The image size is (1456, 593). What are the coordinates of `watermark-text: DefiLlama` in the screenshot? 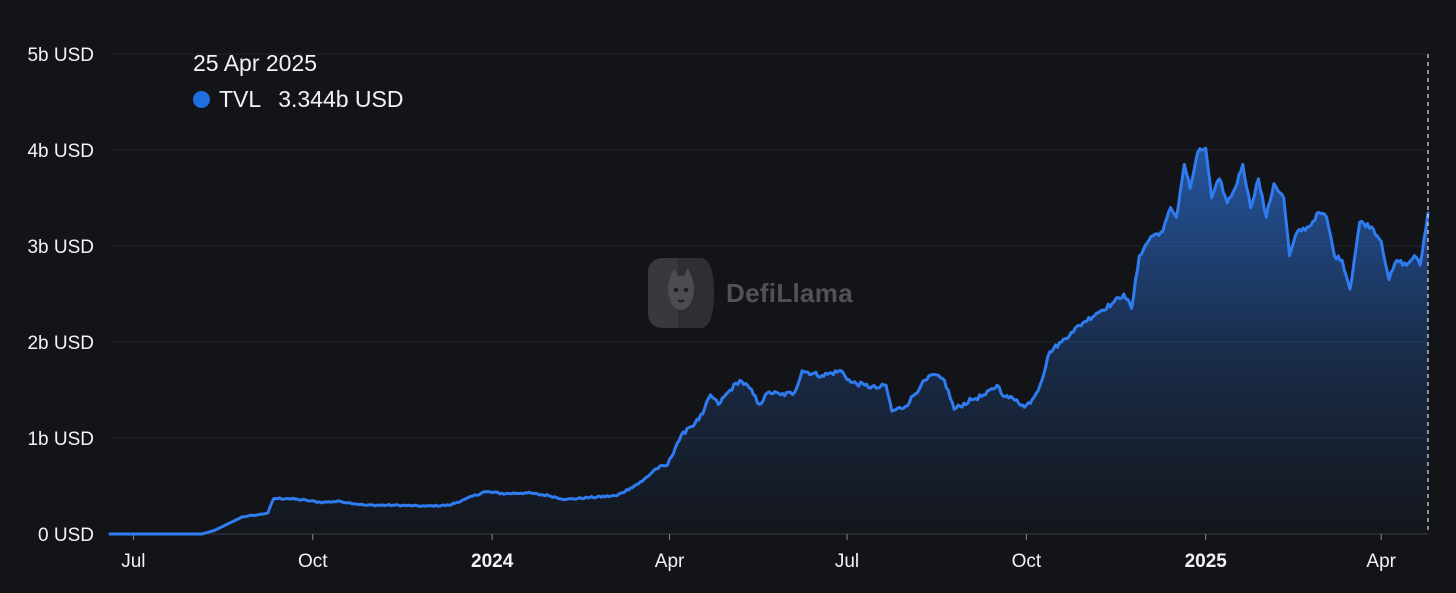 It's located at (789, 292).